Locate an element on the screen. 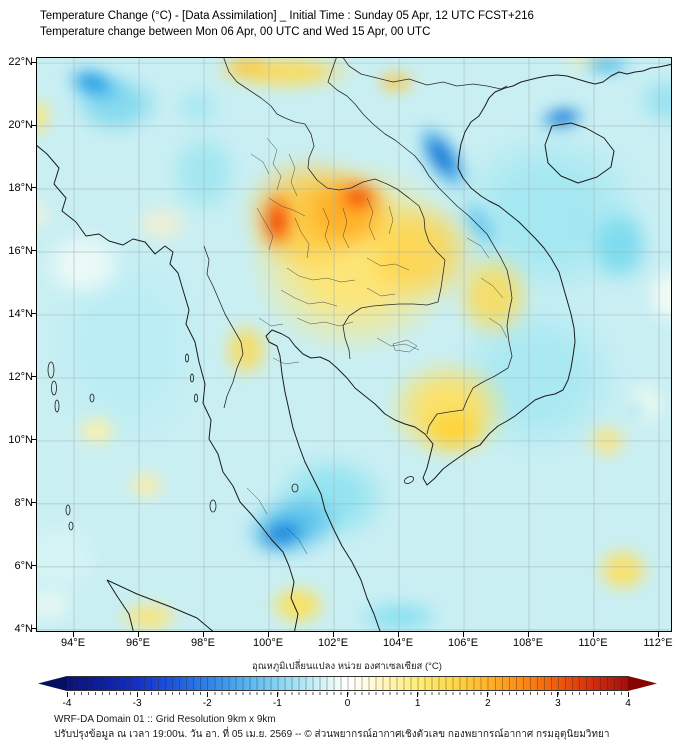 The height and width of the screenshot is (756, 676). colorbar-tick-label: 4 is located at coordinates (628, 703).